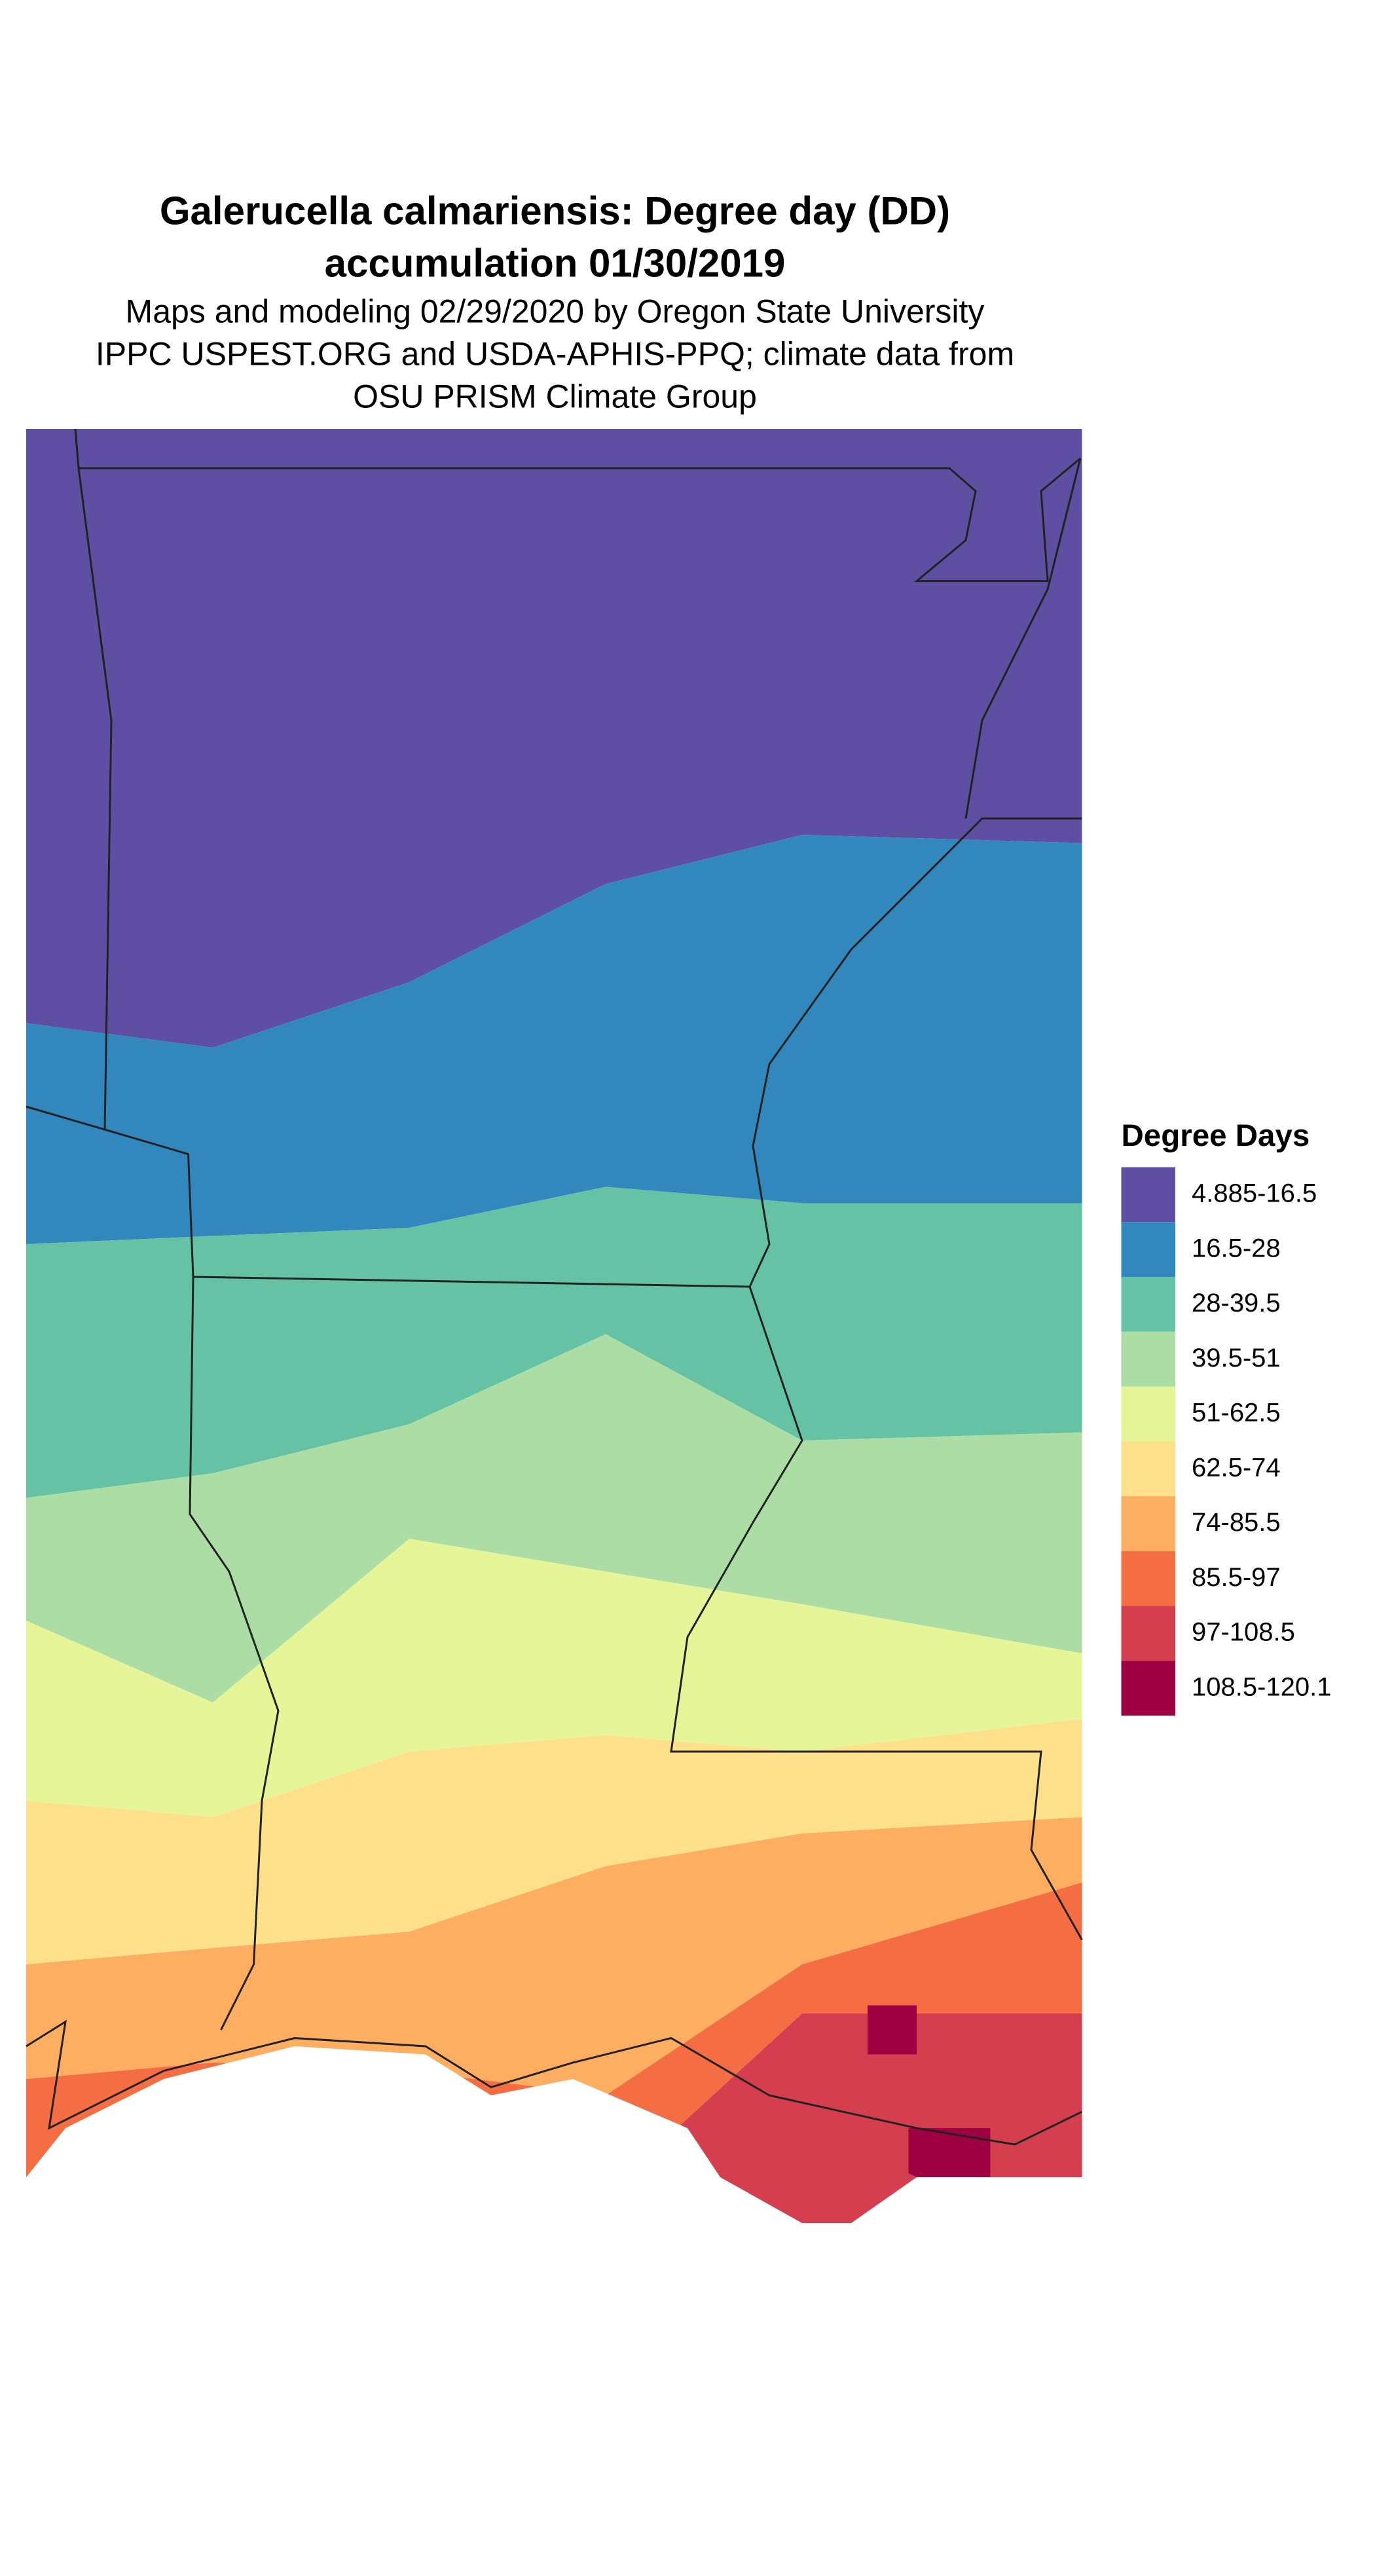 Image resolution: width=1375 pixels, height=2576 pixels. What do you see at coordinates (554, 2203) in the screenshot?
I see `water` at bounding box center [554, 2203].